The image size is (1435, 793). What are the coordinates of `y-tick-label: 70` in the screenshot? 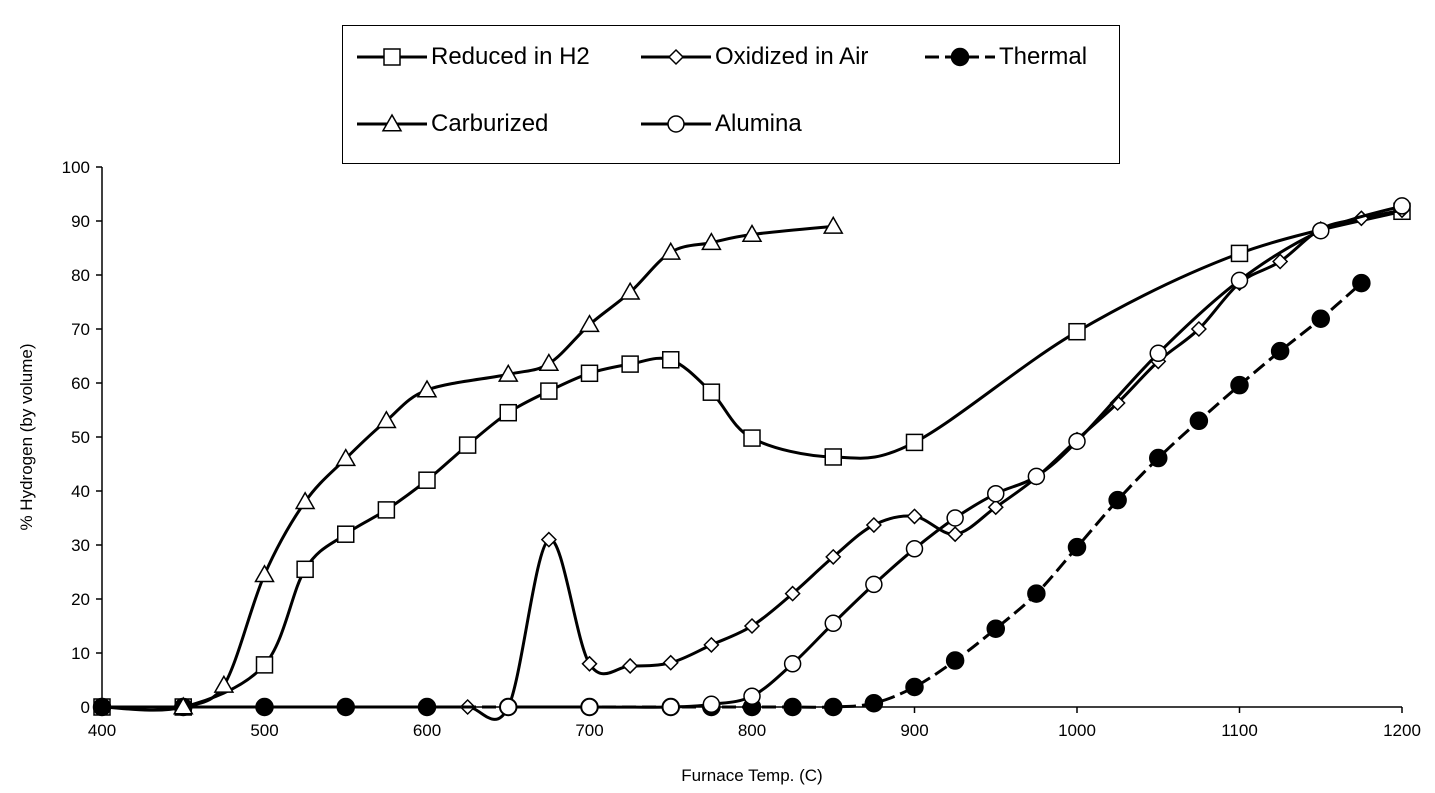 It's located at (80, 329).